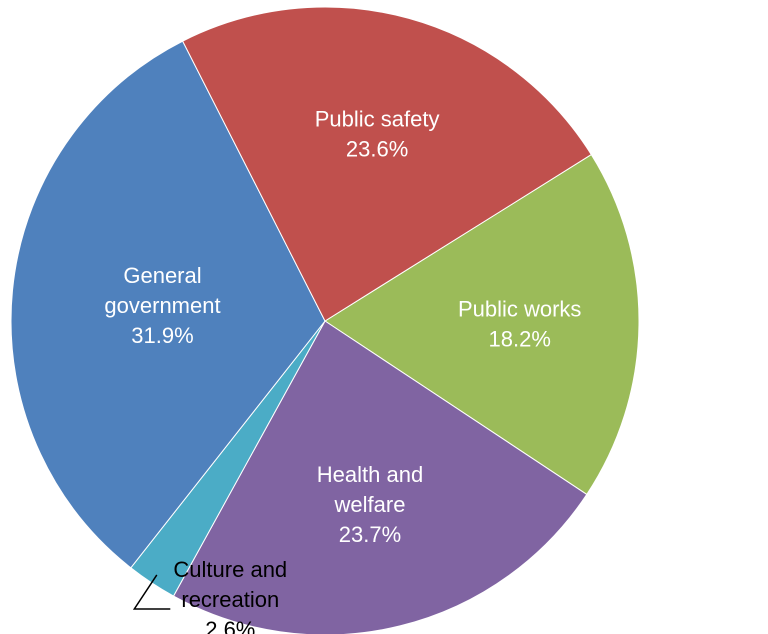  I want to click on slice-category-label: welfare, so click(370, 504).